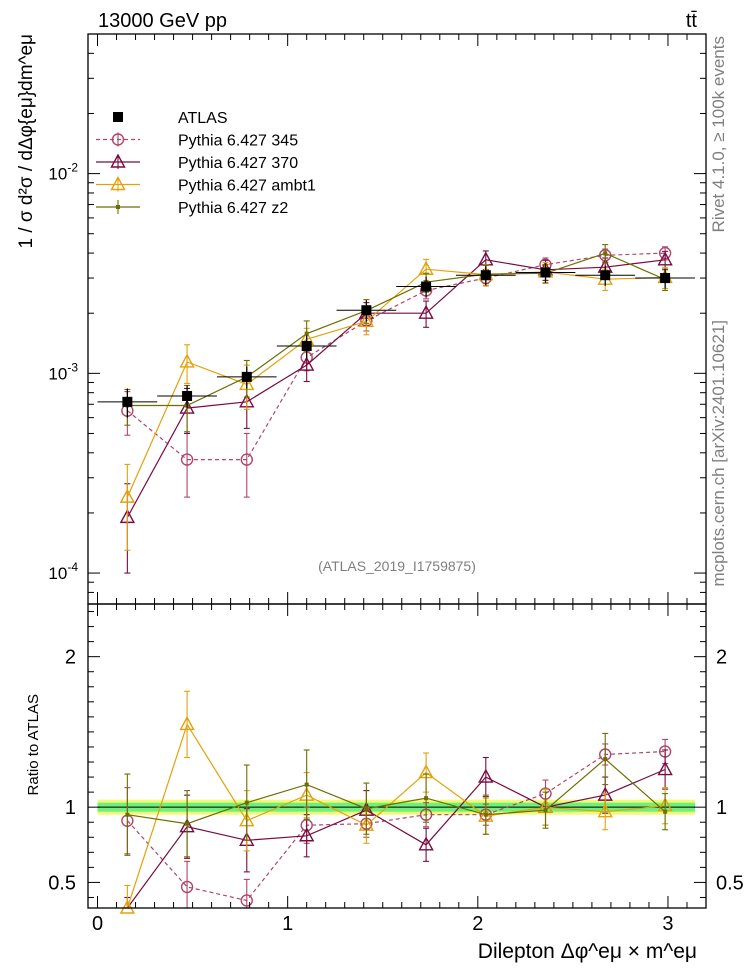 The width and height of the screenshot is (746, 972). I want to click on ratio-y-tick-label-left: 1, so click(70, 808).